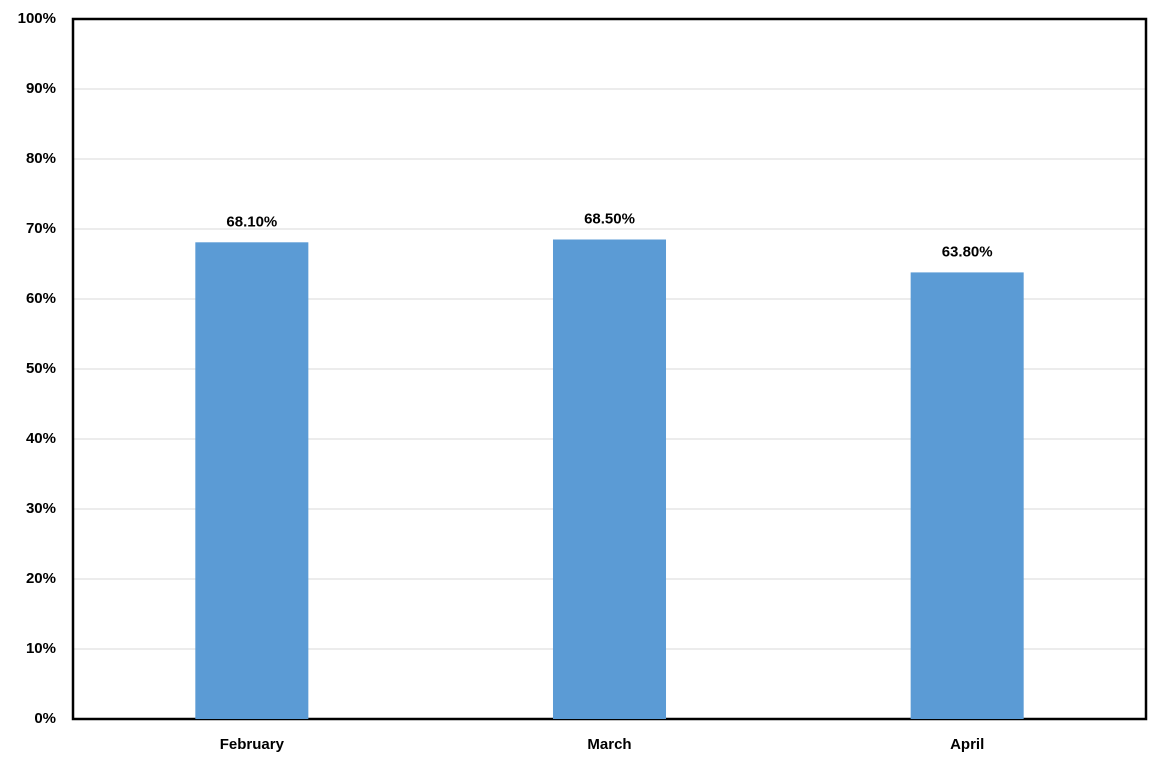 The image size is (1165, 766). Describe the element at coordinates (967, 744) in the screenshot. I see `x-tick-label: April` at that location.